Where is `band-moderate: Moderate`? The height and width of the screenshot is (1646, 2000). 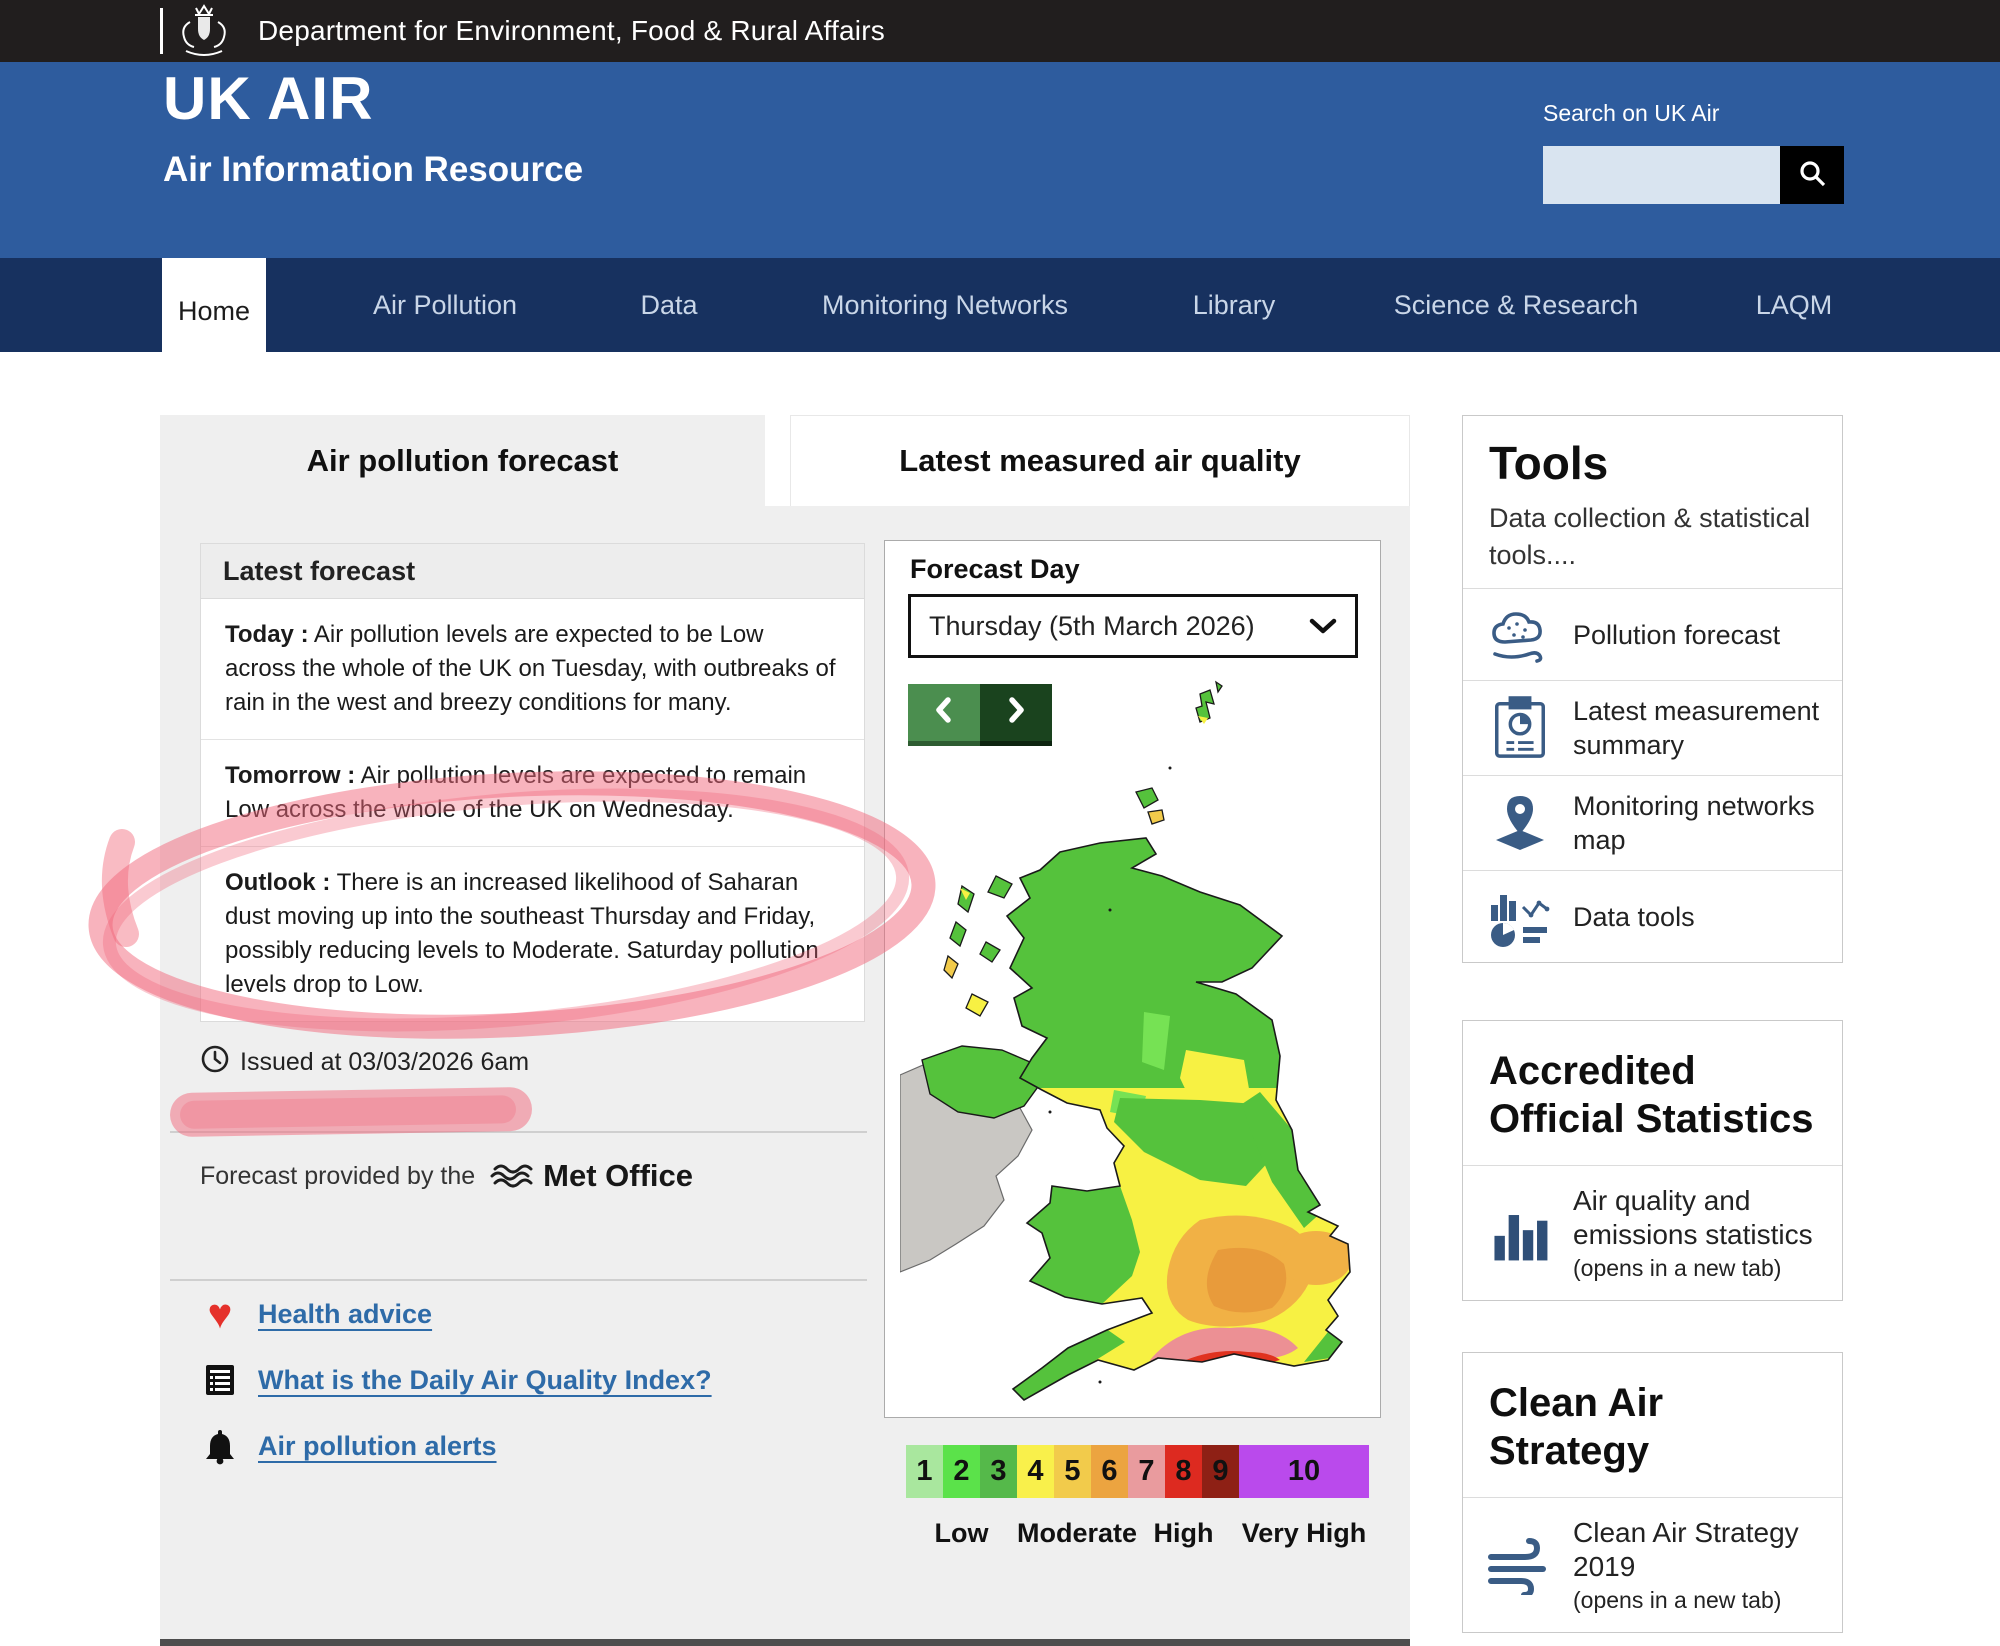 band-moderate: Moderate is located at coordinates (1077, 1533).